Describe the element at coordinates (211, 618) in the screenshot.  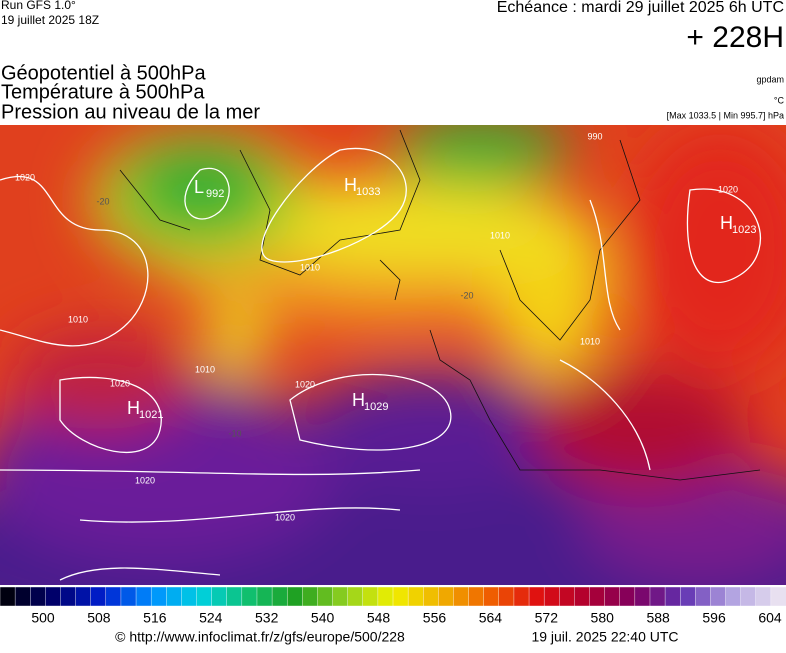
I see `colorbar-tick-label: 524` at that location.